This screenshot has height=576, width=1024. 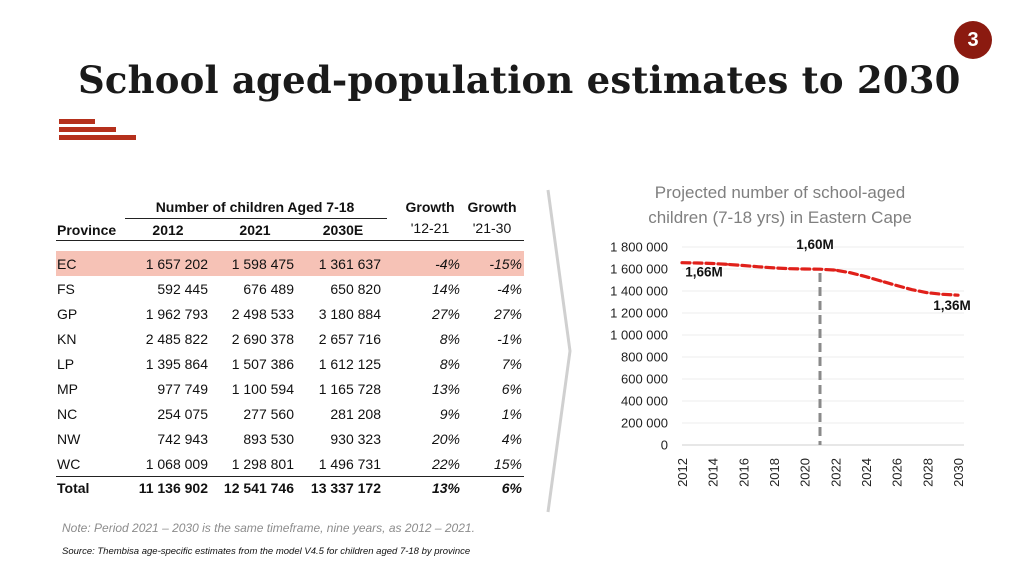 What do you see at coordinates (952, 305) in the screenshot?
I see `data-label: 1,36M` at bounding box center [952, 305].